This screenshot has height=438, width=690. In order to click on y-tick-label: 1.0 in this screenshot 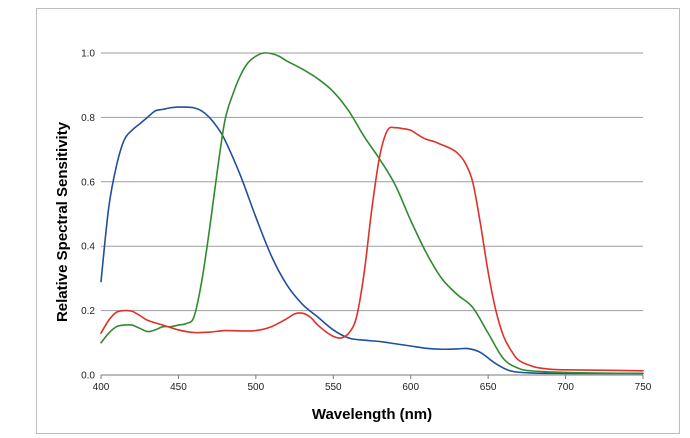, I will do `click(88, 54)`.